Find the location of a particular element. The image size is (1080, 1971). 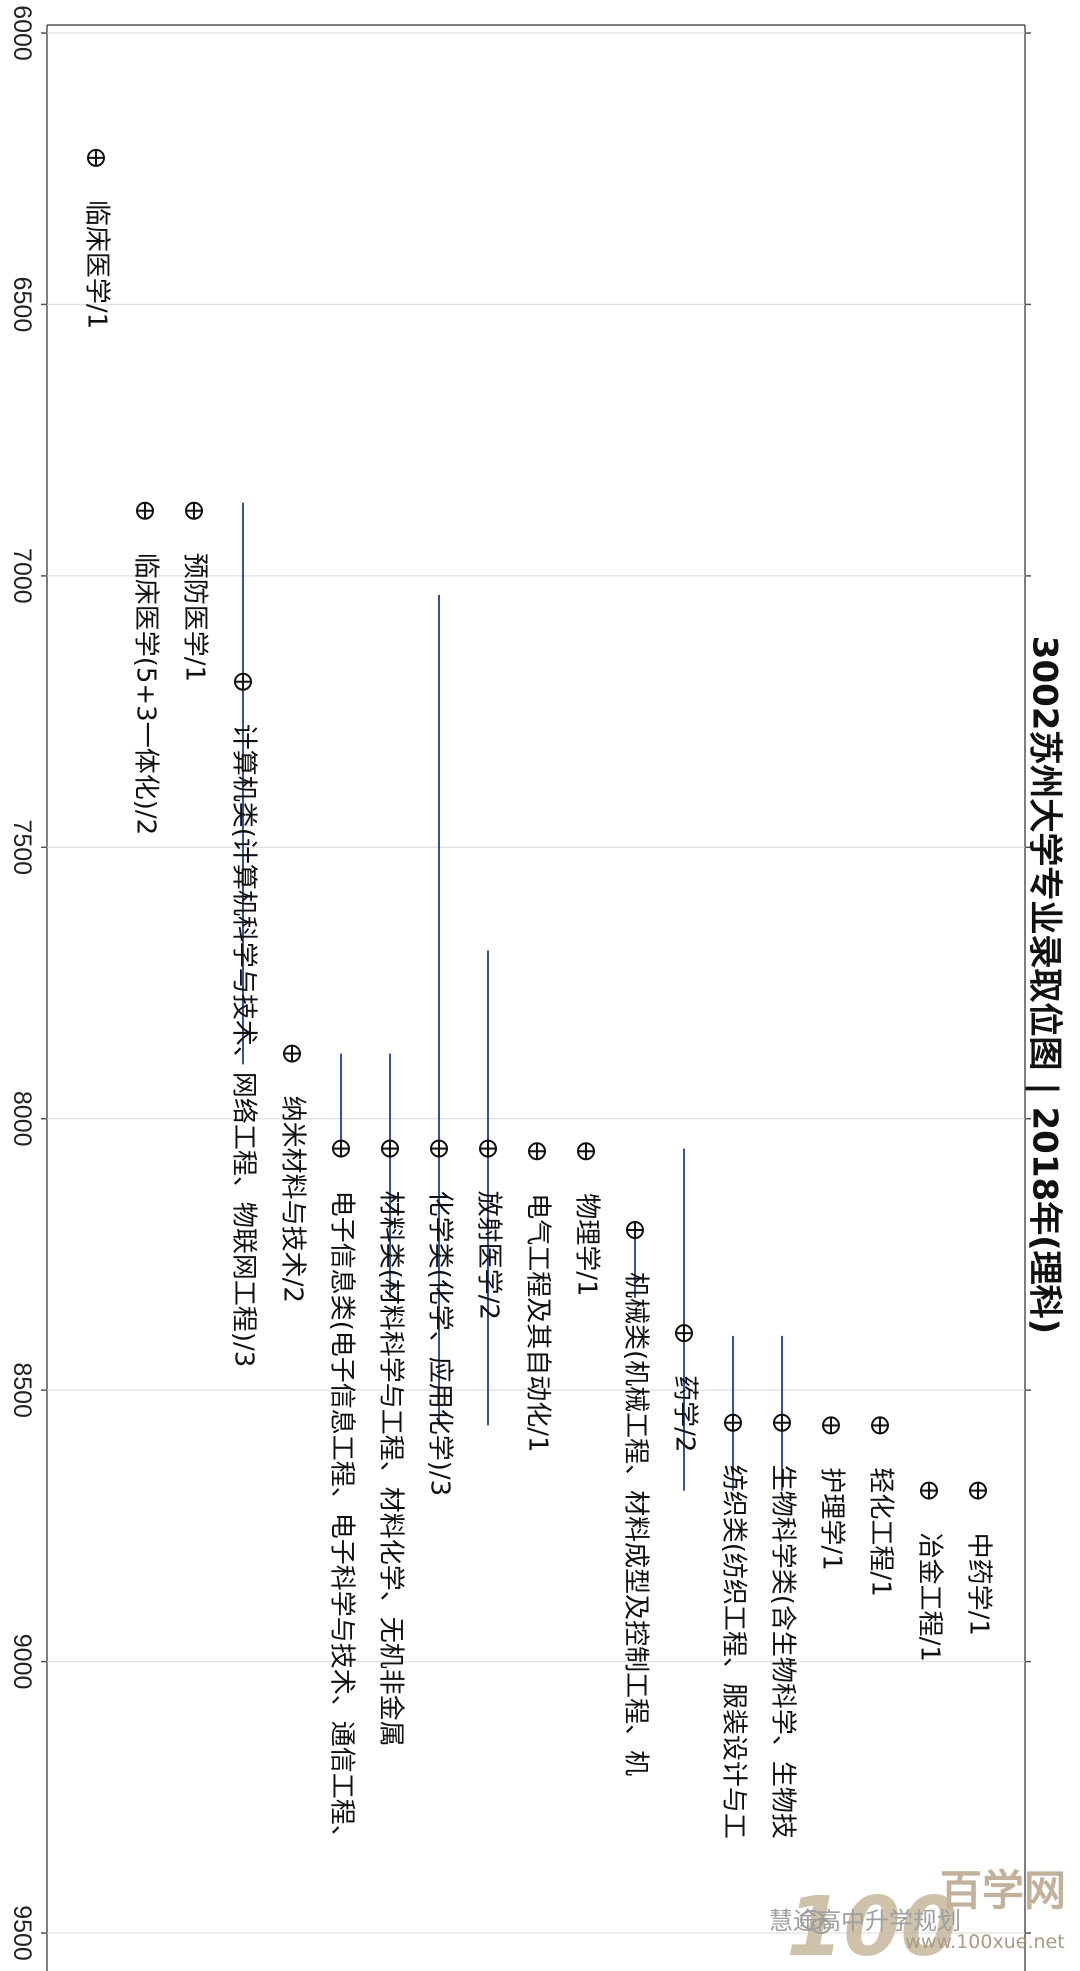

data-label: 纺织类(纺织工程、服装设计与工 is located at coordinates (734, 1652).